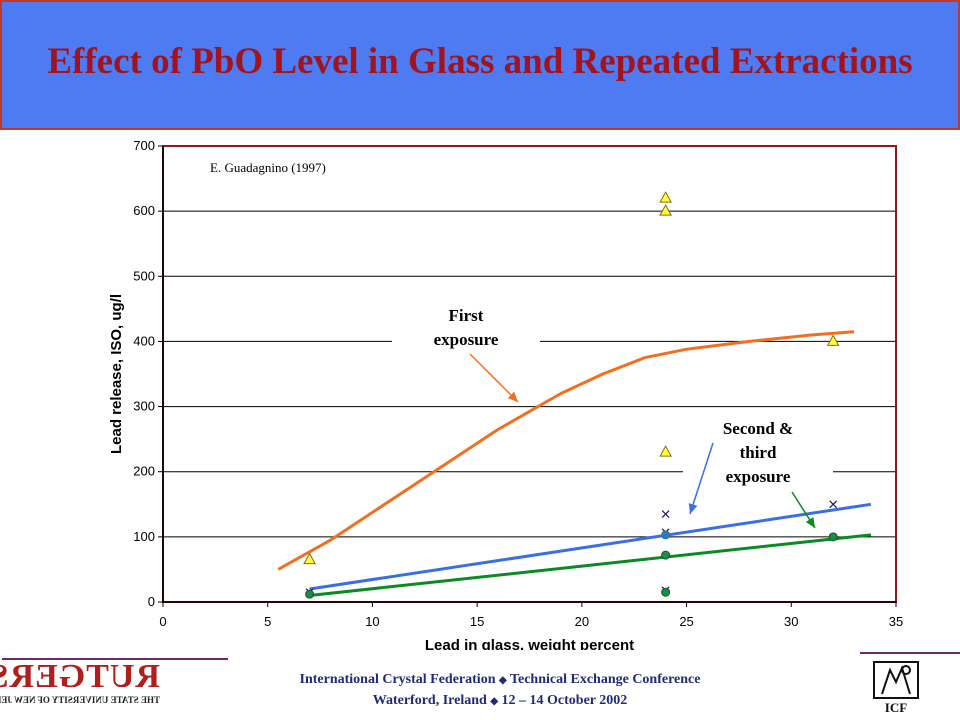 The width and height of the screenshot is (960, 720). I want to click on first-exposure-label: exposure, so click(466, 339).